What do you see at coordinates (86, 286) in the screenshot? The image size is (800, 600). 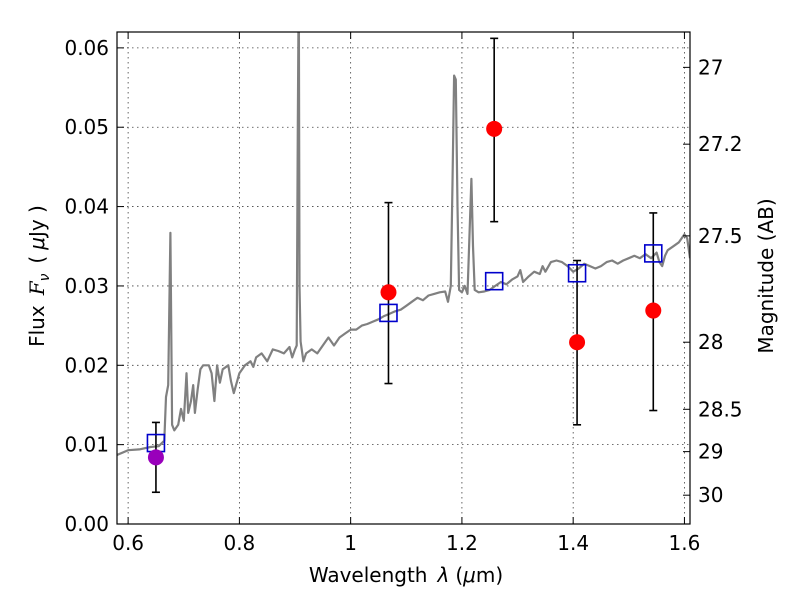 I see `y-tick-label: 0.03` at bounding box center [86, 286].